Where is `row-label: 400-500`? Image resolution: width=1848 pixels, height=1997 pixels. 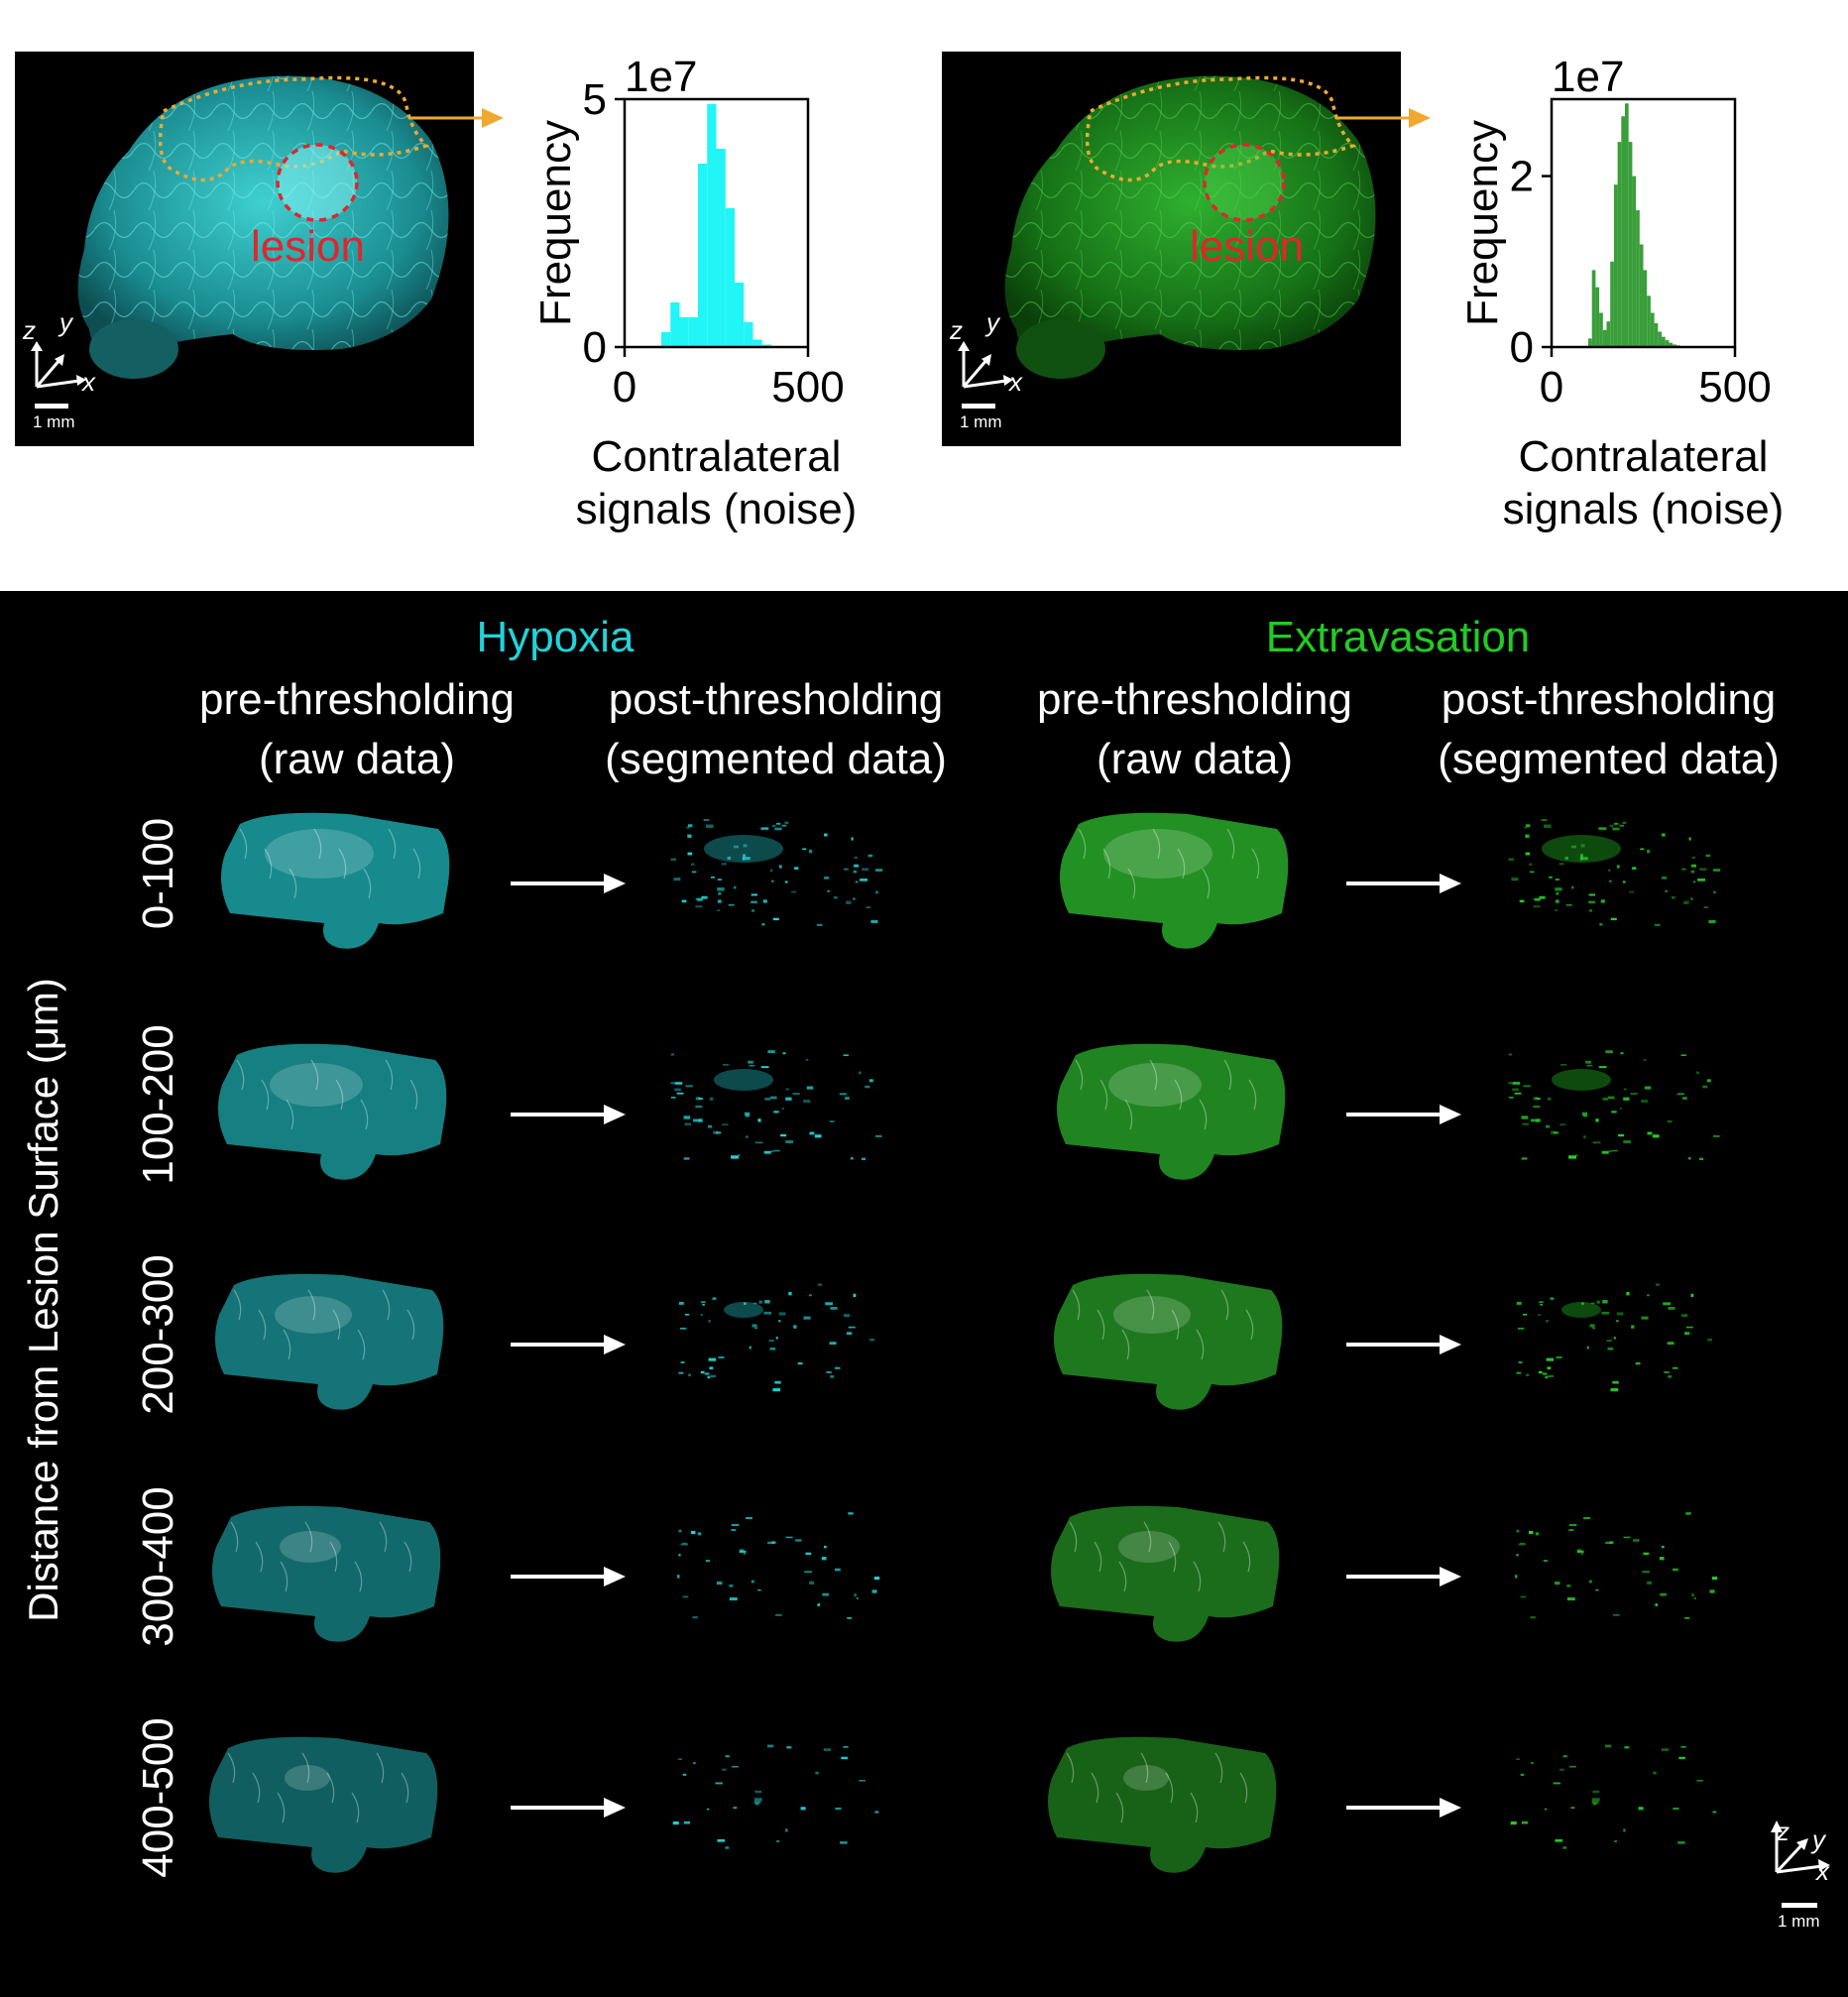 row-label: 400-500 is located at coordinates (158, 1797).